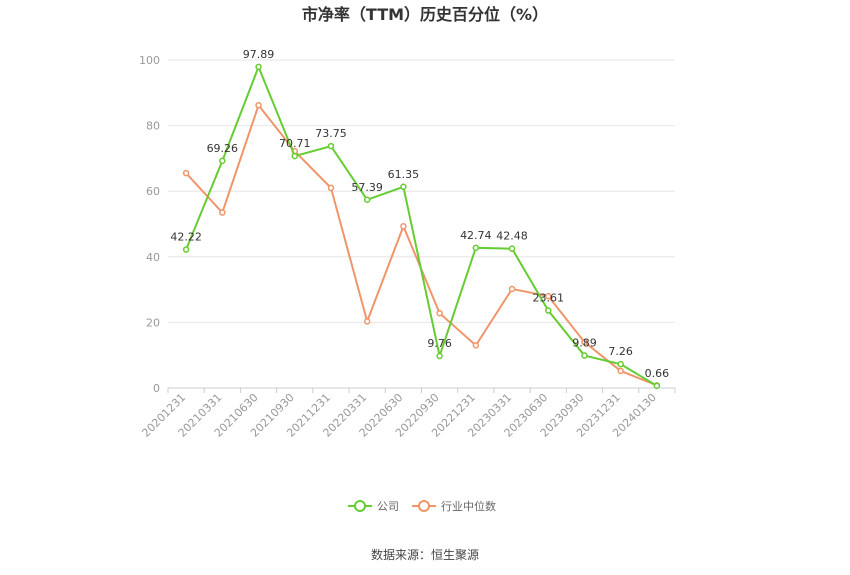 The image size is (850, 575). What do you see at coordinates (404, 174) in the screenshot?
I see `data-label: 61.35` at bounding box center [404, 174].